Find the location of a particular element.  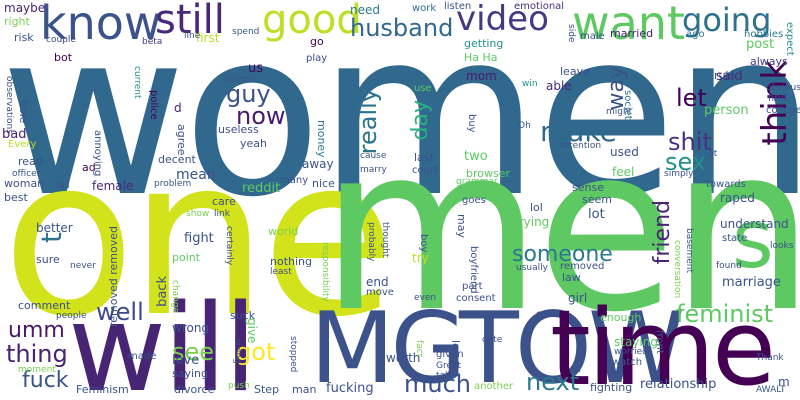

word-said: said is located at coordinates (729, 76).